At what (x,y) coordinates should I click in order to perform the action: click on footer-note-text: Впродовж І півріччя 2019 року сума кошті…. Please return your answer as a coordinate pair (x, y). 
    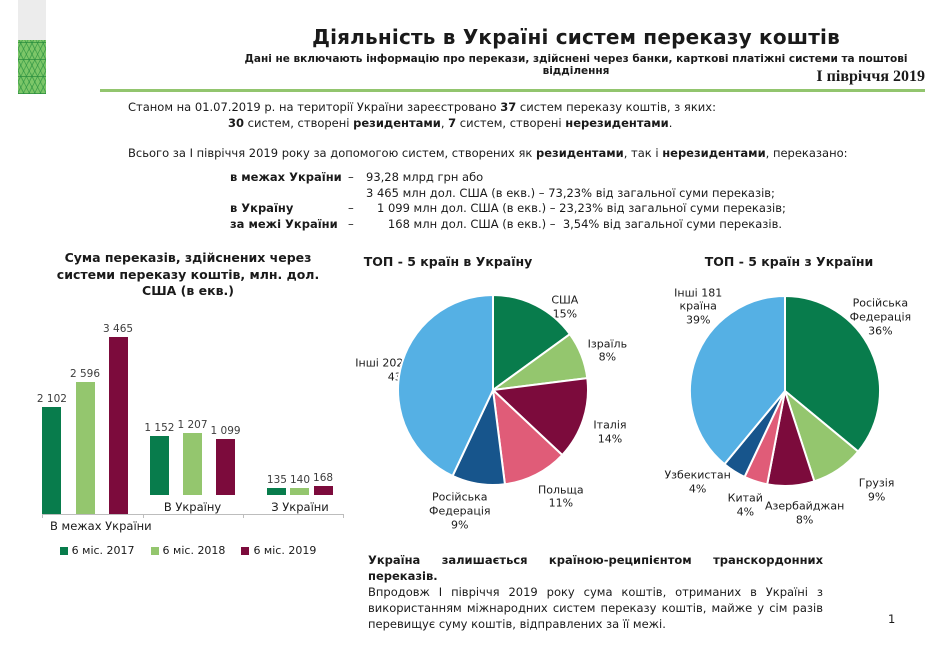
    Looking at the image, I should click on (595, 608).